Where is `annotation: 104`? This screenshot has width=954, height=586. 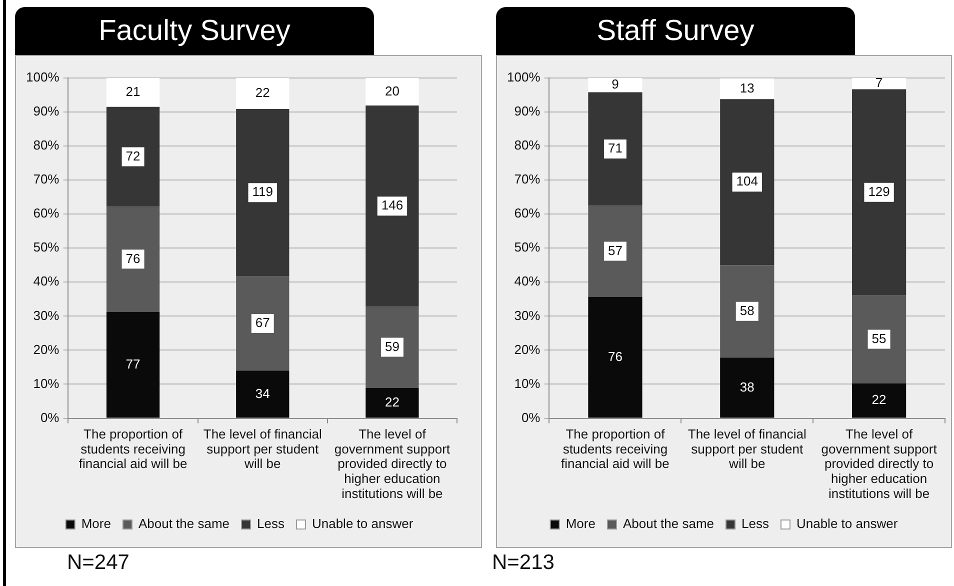 annotation: 104 is located at coordinates (747, 181).